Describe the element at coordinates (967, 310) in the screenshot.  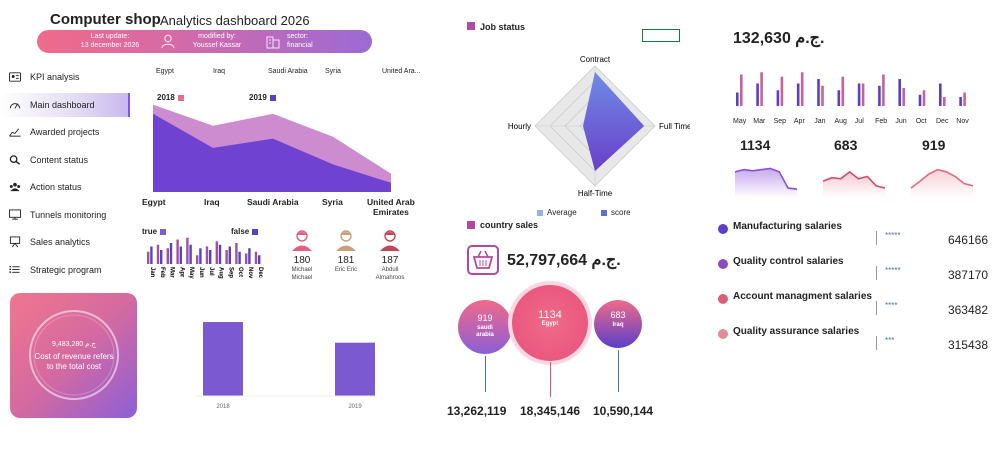
I see `salary-value: 363482` at that location.